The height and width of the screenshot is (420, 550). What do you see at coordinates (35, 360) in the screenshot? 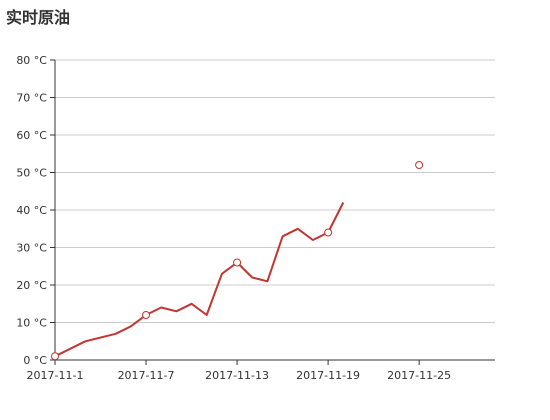
I see `y-tick-label: 0 °C` at bounding box center [35, 360].